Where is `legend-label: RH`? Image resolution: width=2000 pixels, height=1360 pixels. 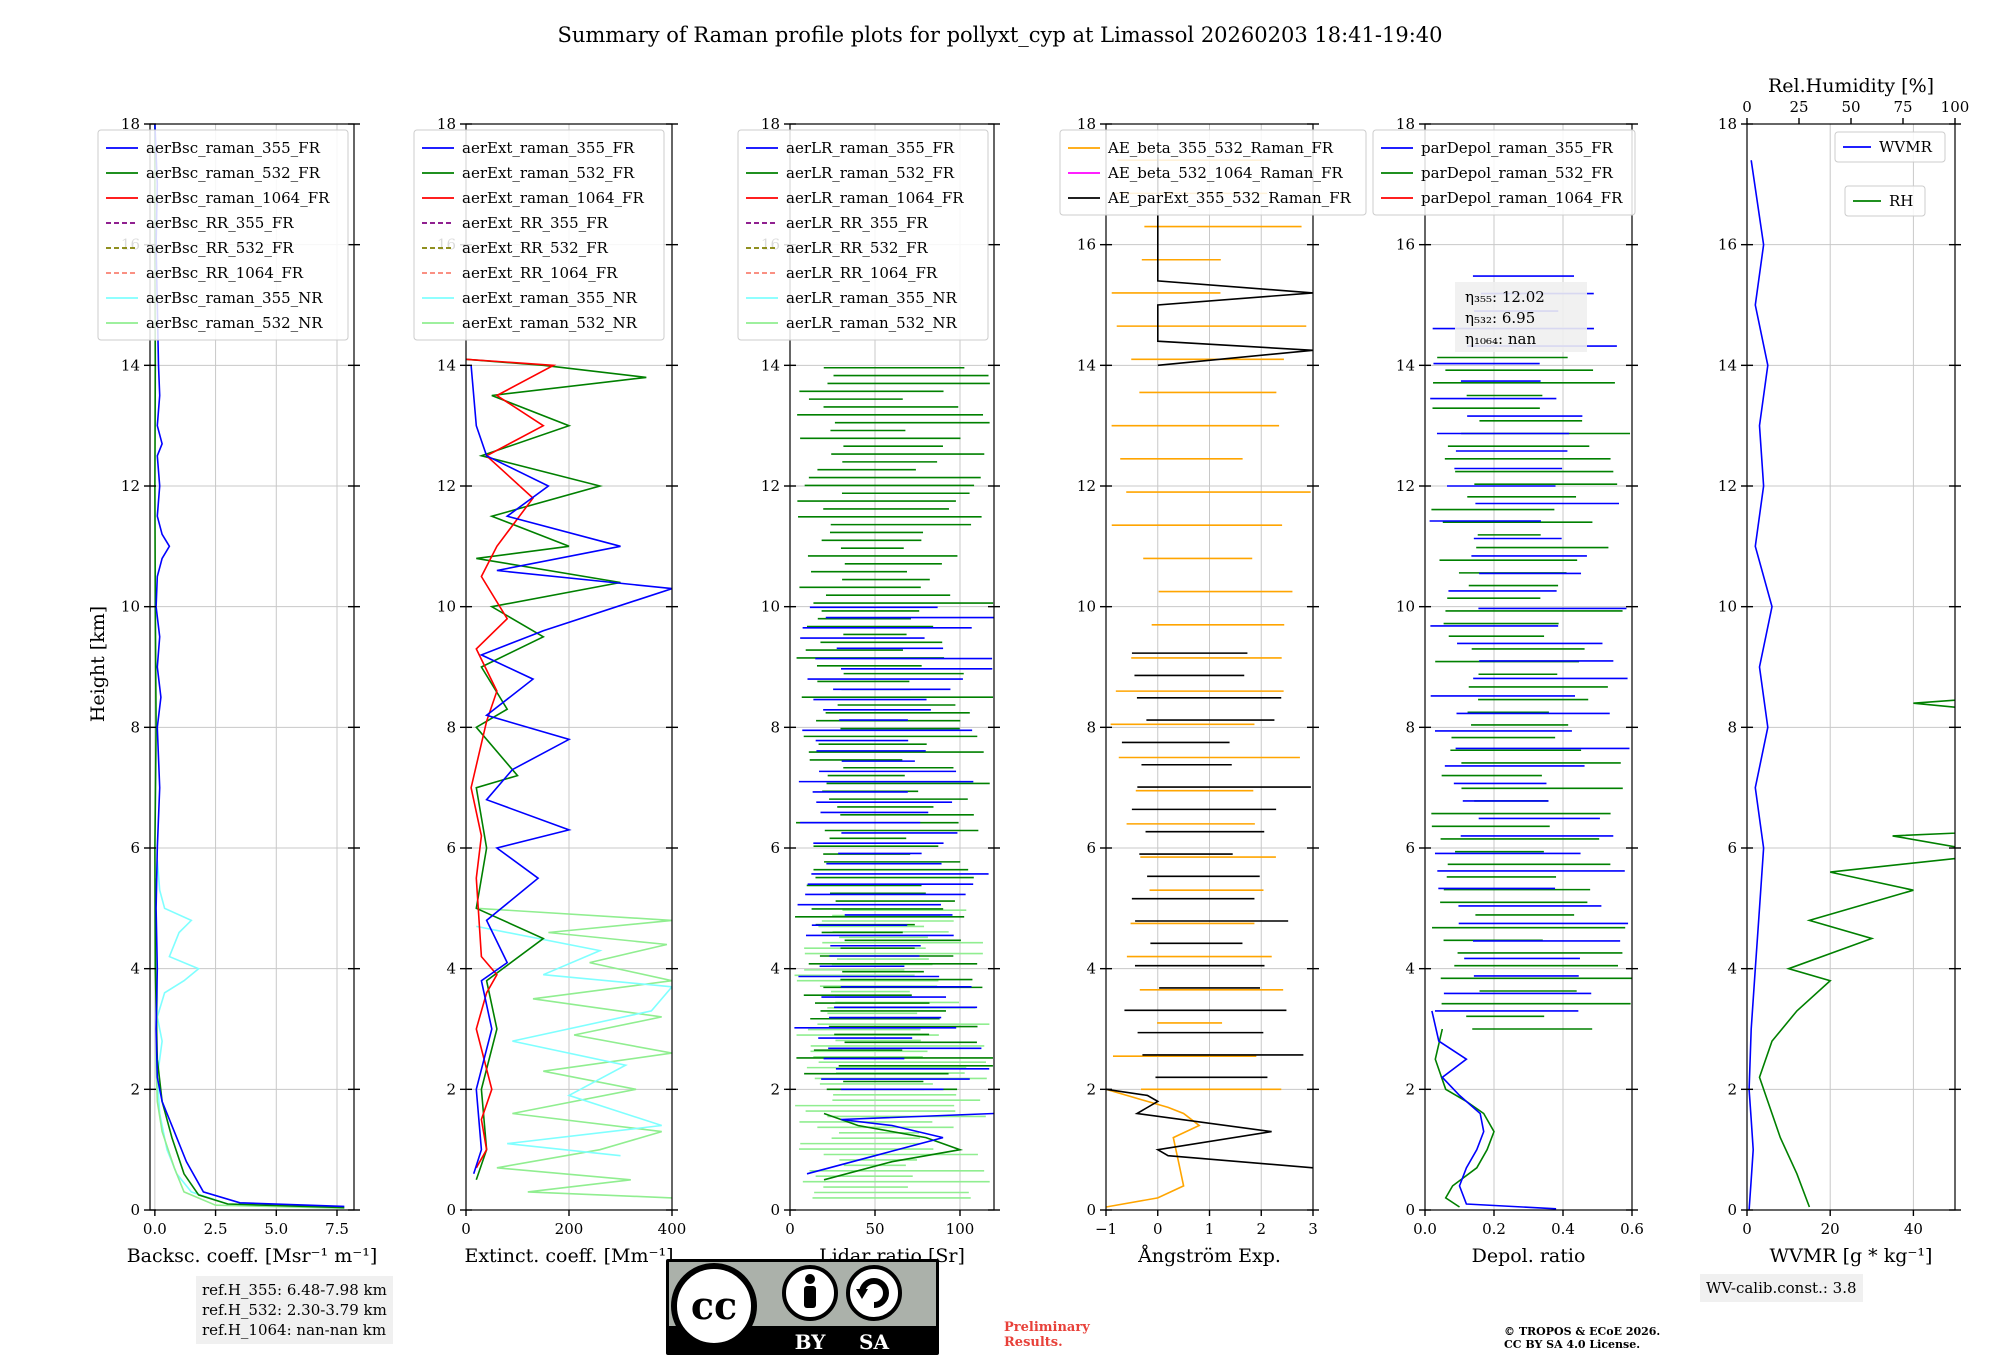 legend-label: RH is located at coordinates (1901, 201).